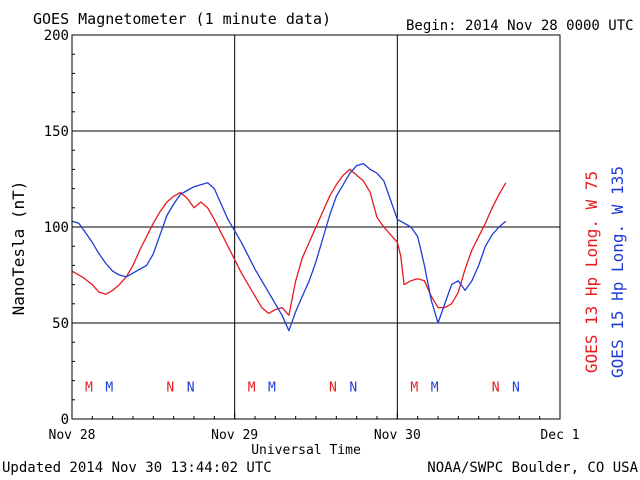 The width and height of the screenshot is (640, 480). What do you see at coordinates (56, 132) in the screenshot?
I see `y-tick-label: 150` at bounding box center [56, 132].